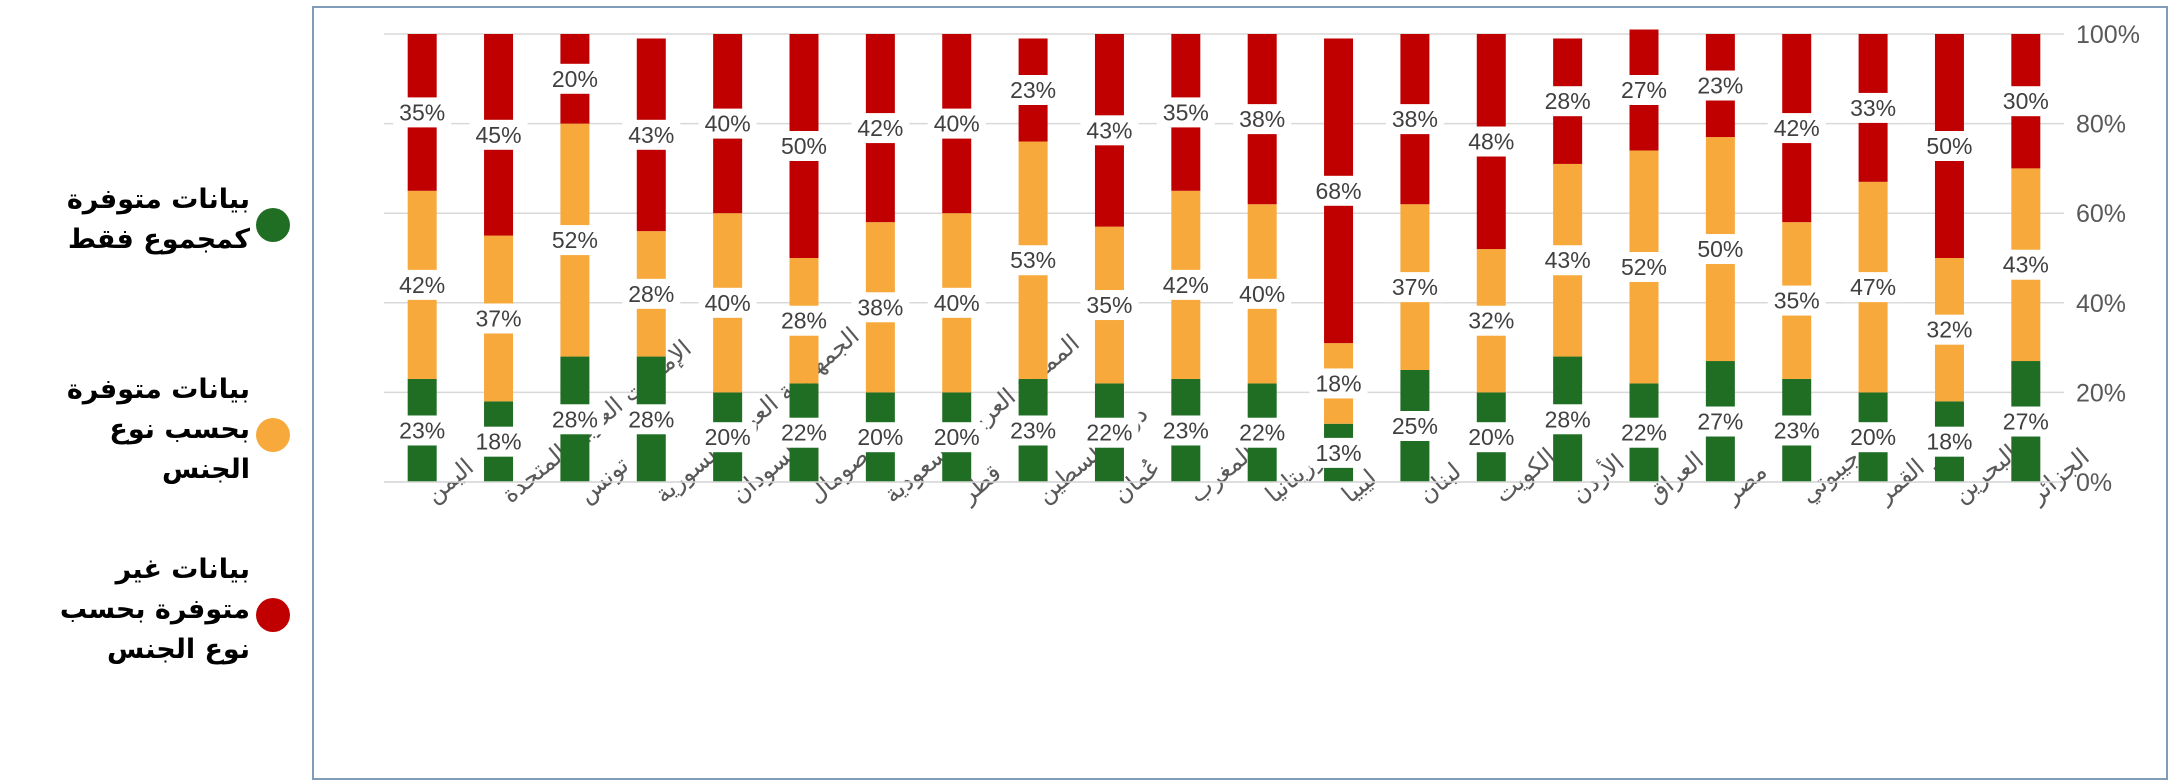 The height and width of the screenshot is (784, 2174). I want to click on data-label: 45%, so click(499, 135).